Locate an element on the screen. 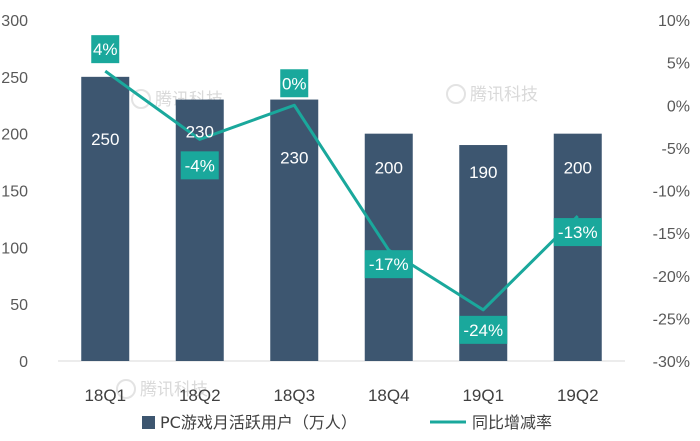 This screenshot has height=441, width=700. y-right-tick-label: -20% is located at coordinates (671, 277).